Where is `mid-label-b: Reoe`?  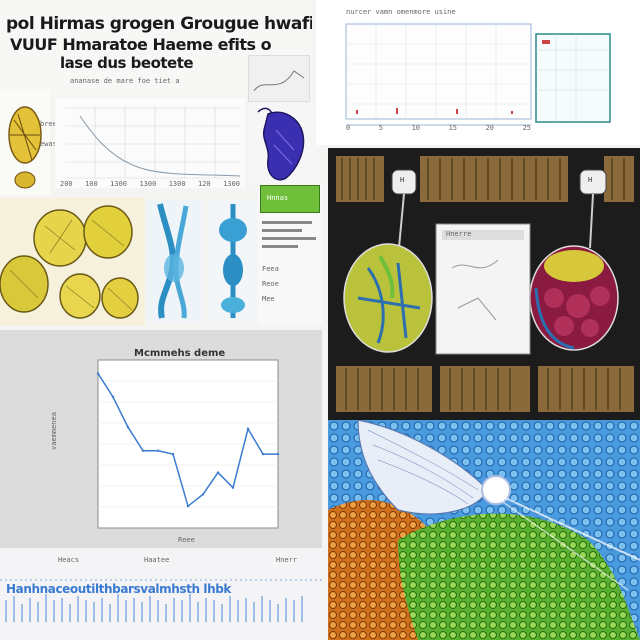
mid-label-b: Reoe is located at coordinates (270, 284).